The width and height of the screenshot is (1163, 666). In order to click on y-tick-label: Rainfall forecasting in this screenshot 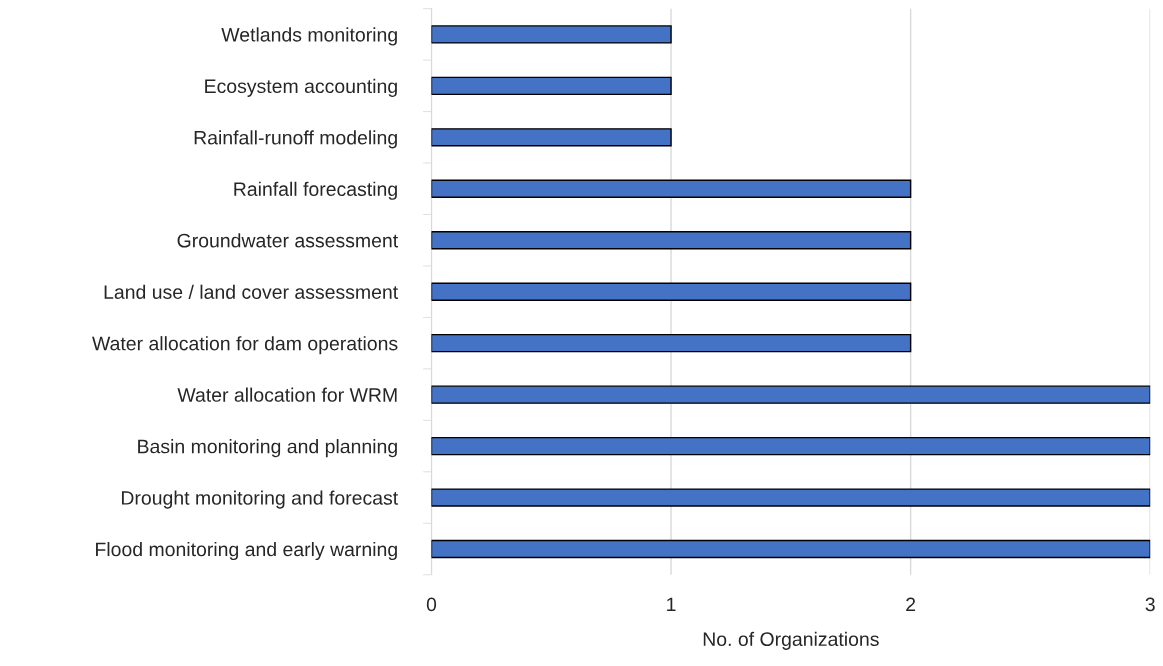, I will do `click(315, 190)`.